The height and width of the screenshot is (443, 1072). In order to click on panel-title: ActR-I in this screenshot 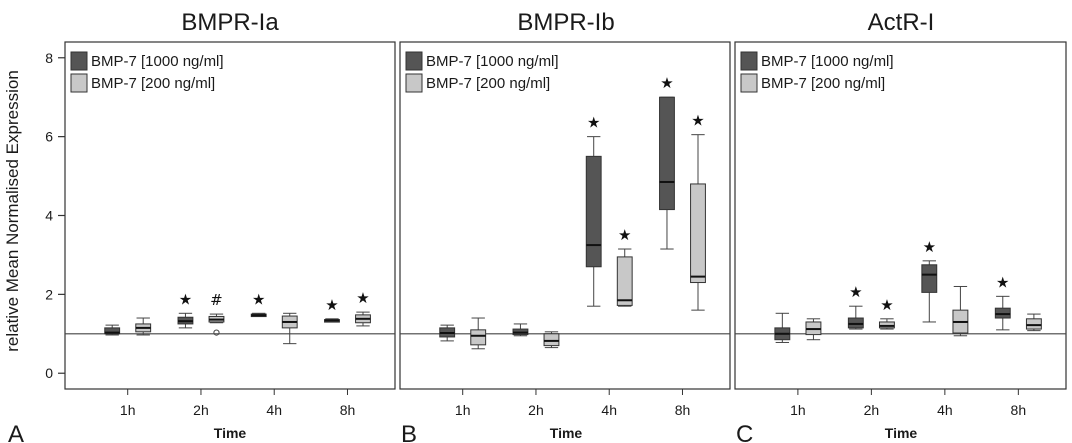, I will do `click(901, 22)`.